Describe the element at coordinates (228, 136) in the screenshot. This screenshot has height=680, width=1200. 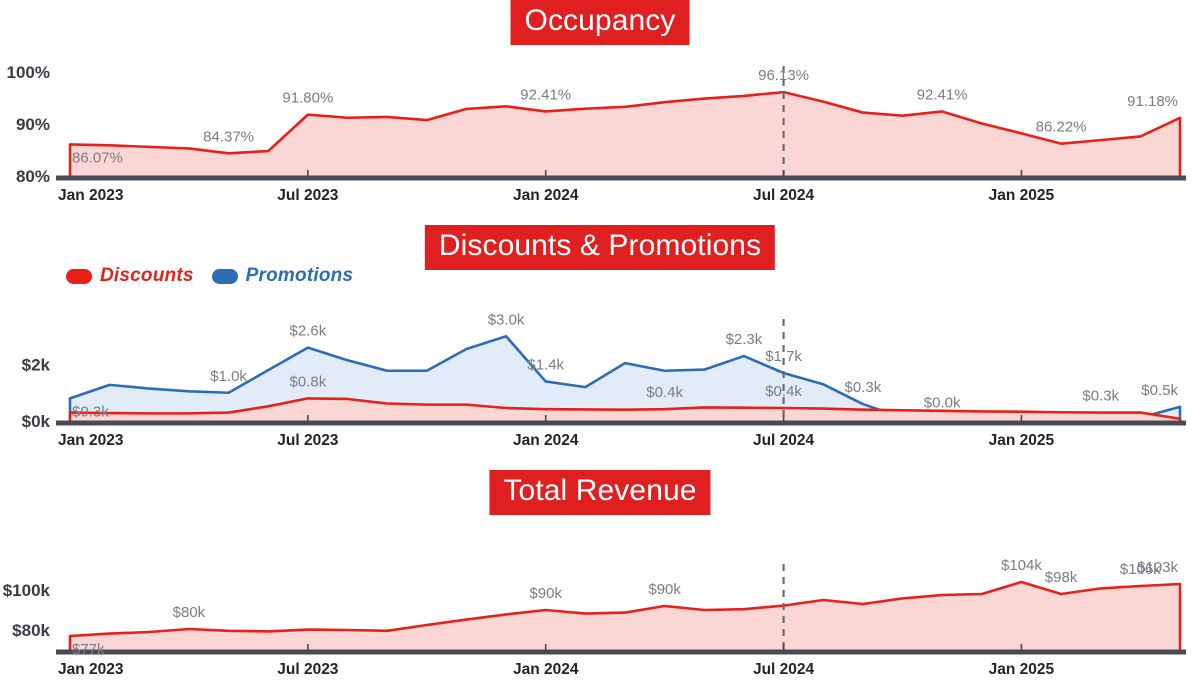
I see `data-point-label: 84.37%` at that location.